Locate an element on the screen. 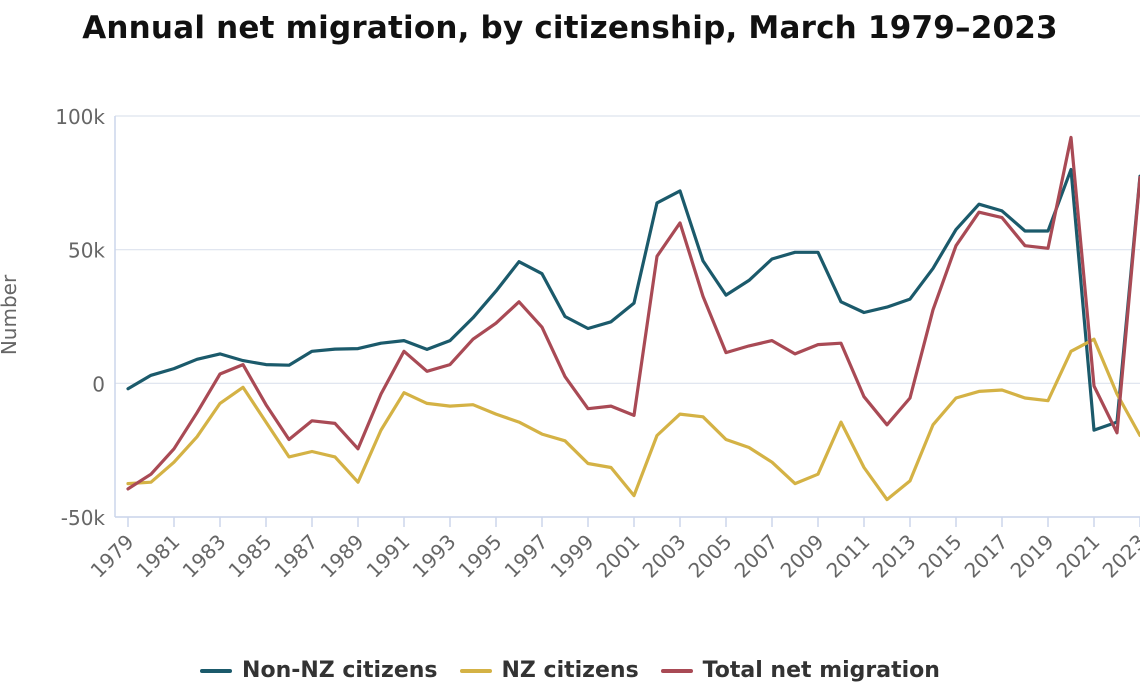  x-tick-label: 2007 is located at coordinates (756, 556).